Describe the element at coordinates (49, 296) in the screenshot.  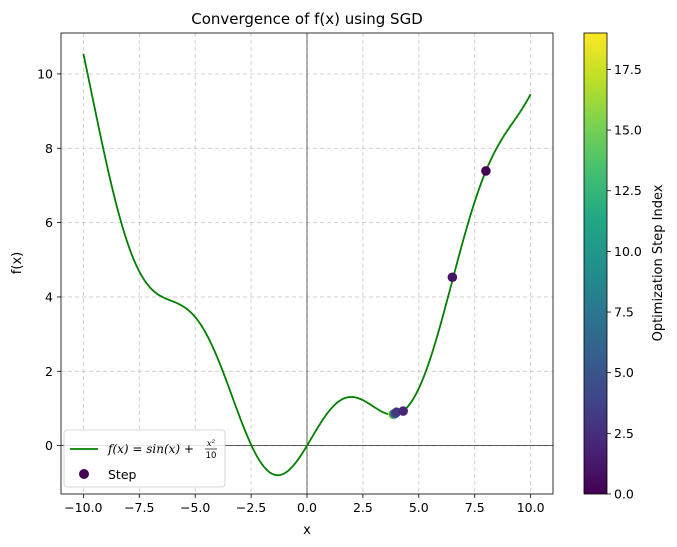
I see `y-tick-label: 4` at that location.